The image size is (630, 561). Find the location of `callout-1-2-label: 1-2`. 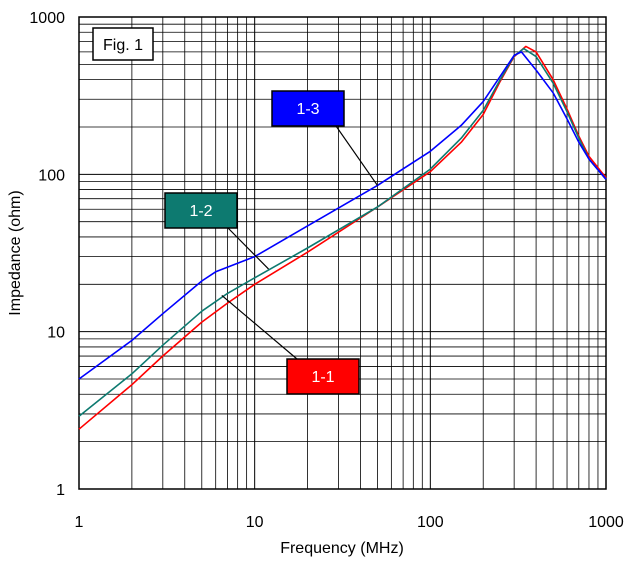

callout-1-2-label: 1-2 is located at coordinates (200, 211).